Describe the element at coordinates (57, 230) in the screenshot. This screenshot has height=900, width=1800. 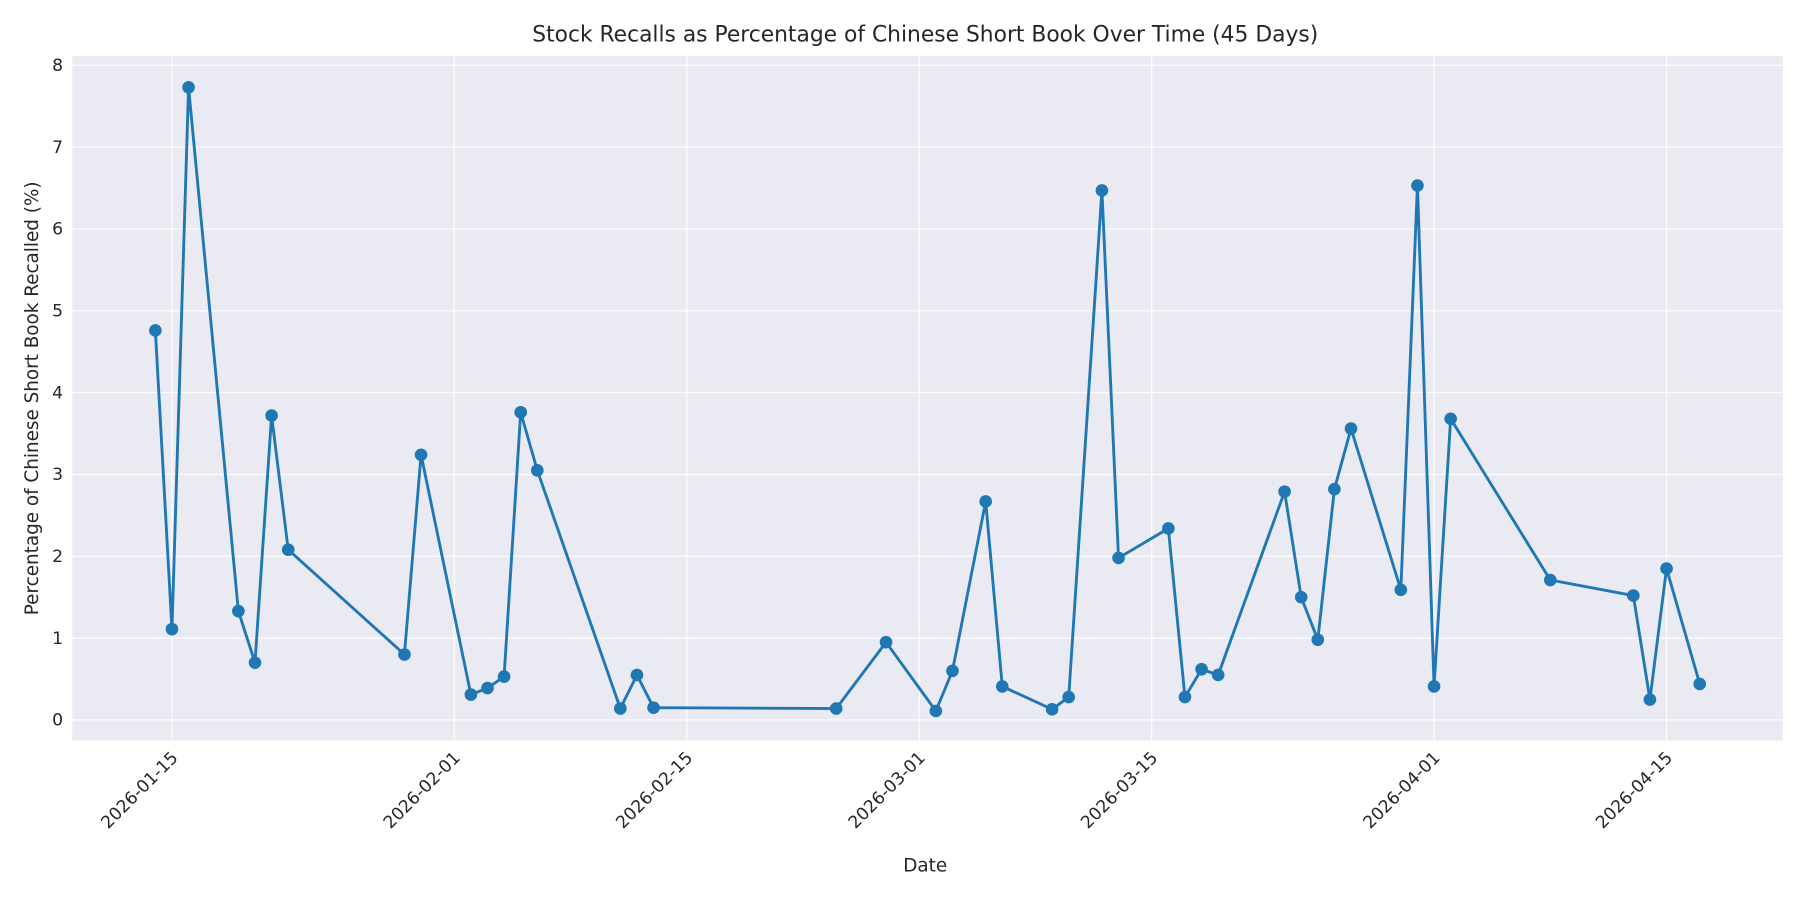
I see `y-tick-label: 6` at that location.